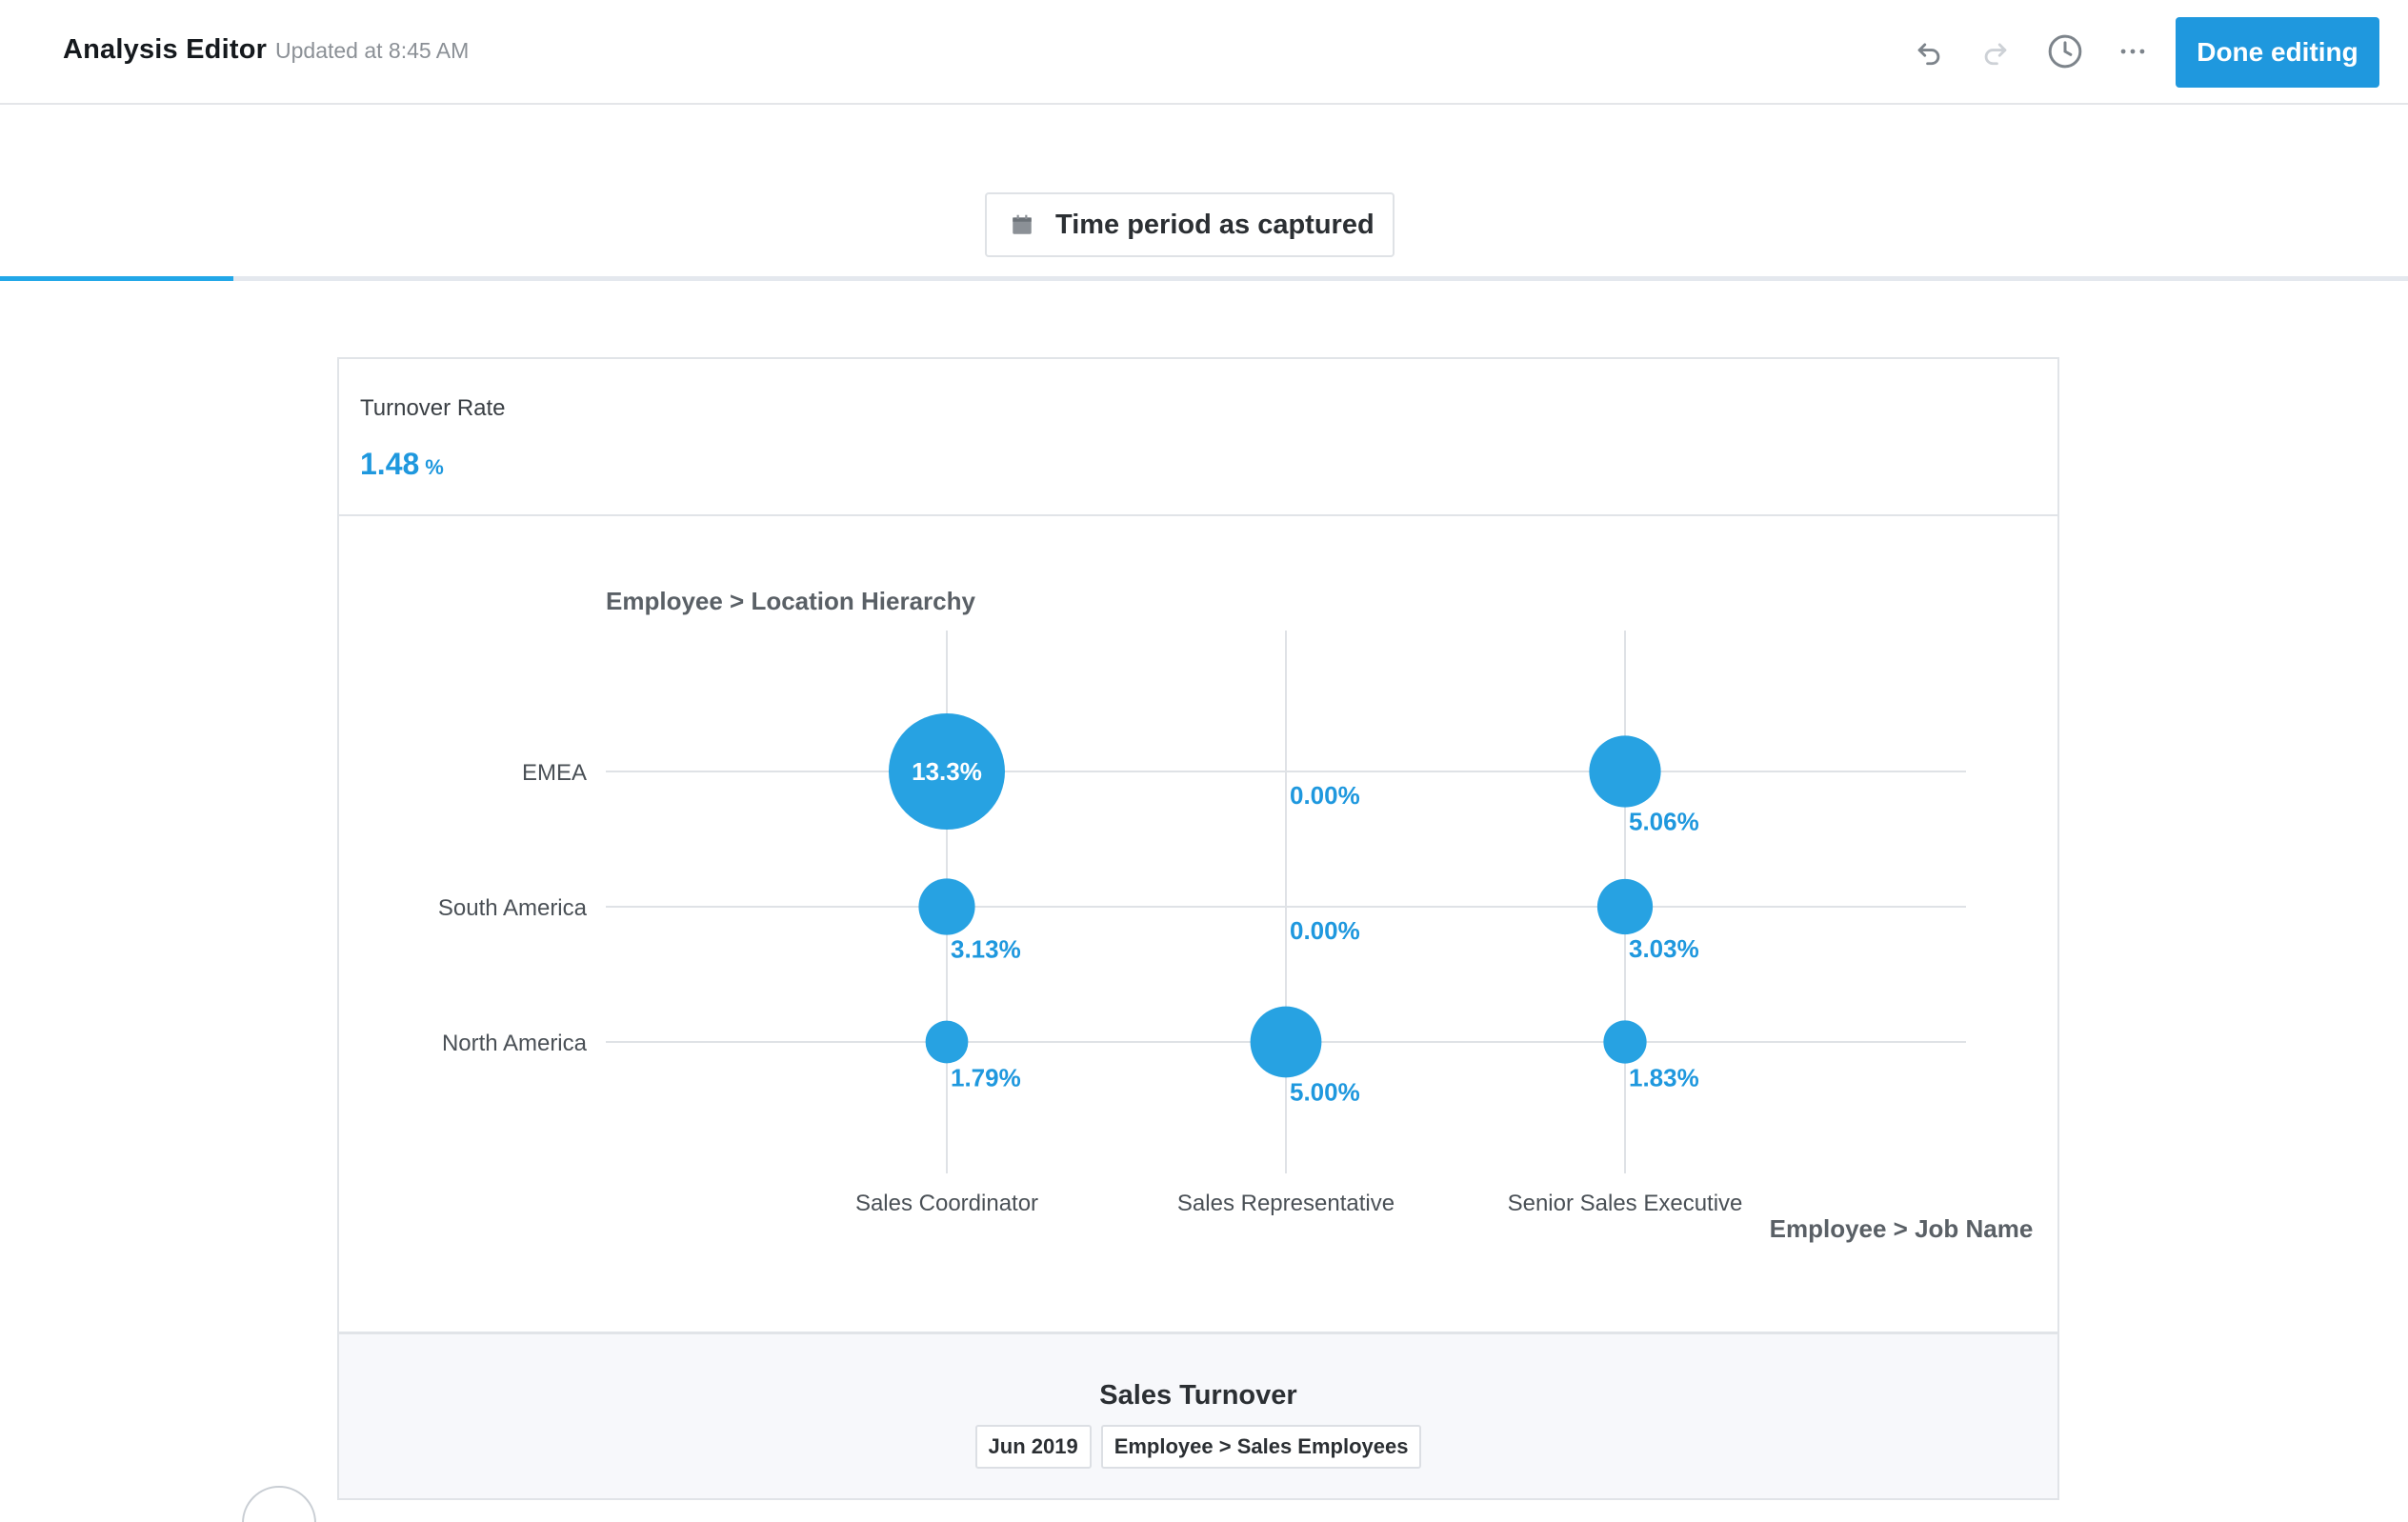 This screenshot has width=2408, height=1522. Describe the element at coordinates (2065, 51) in the screenshot. I see `history-icon` at that location.